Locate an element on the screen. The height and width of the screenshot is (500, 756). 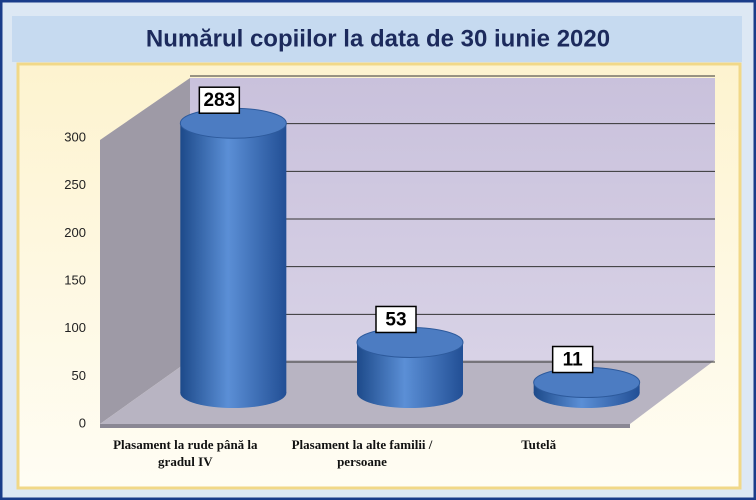
title-banner is located at coordinates (377, 39).